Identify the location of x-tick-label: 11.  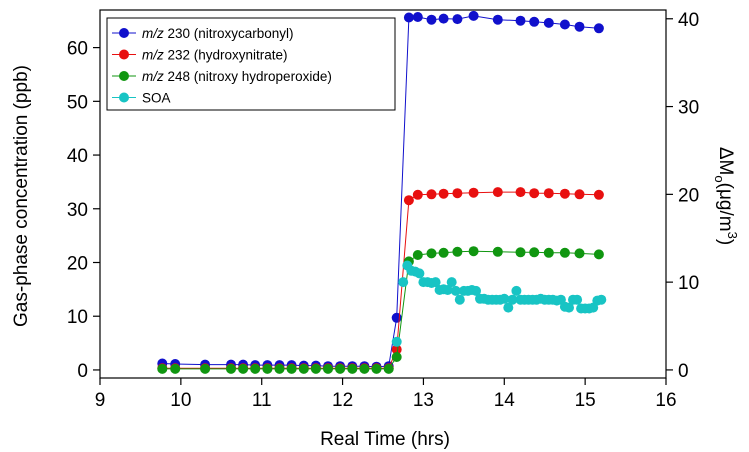
(262, 400).